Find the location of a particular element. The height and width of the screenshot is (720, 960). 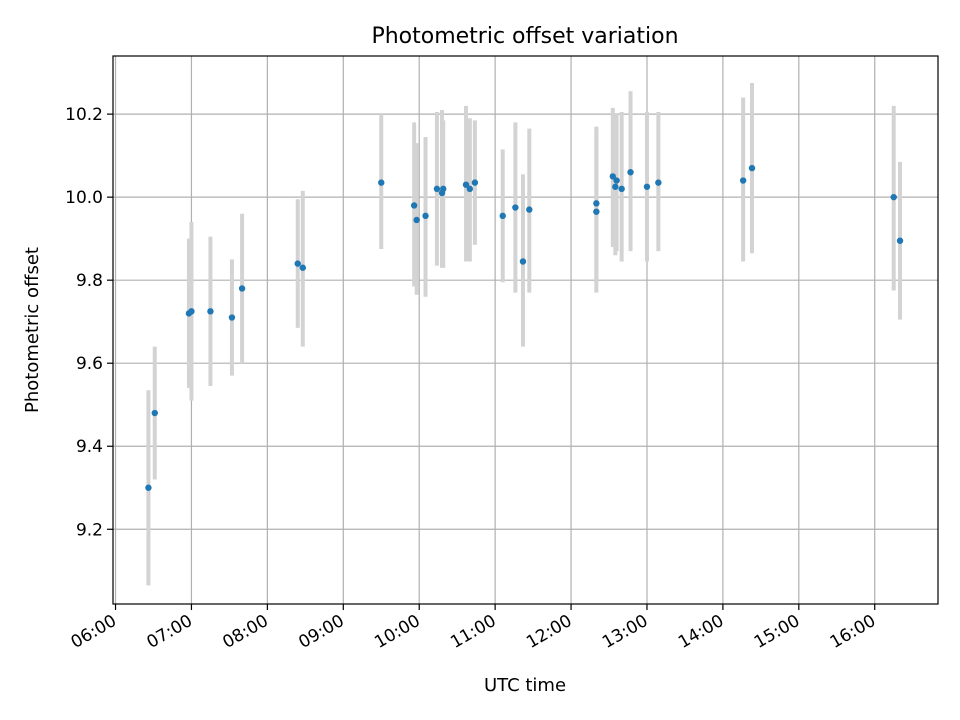

x-tick-label: 09:00 is located at coordinates (321, 632).